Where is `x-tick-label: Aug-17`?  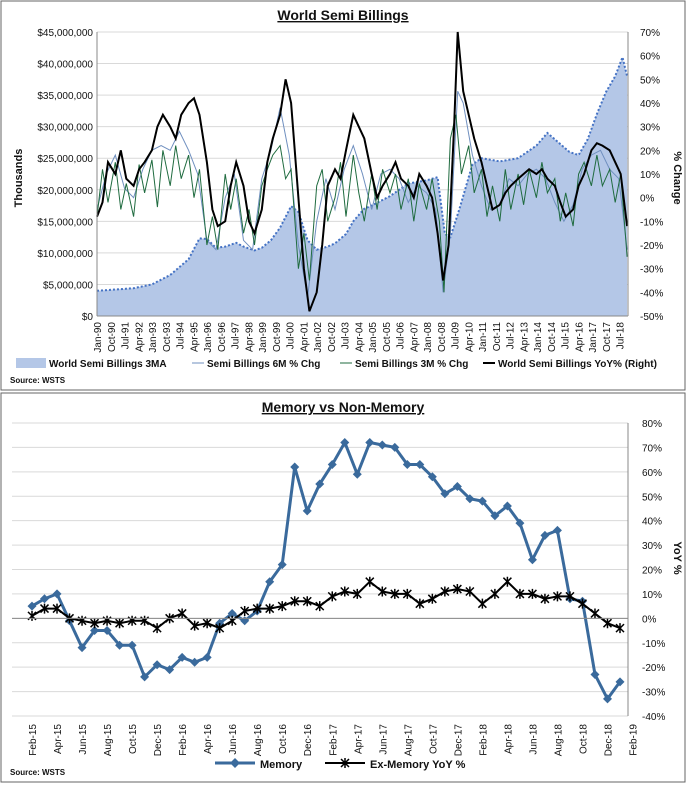
x-tick-label: Aug-17 is located at coordinates (408, 740).